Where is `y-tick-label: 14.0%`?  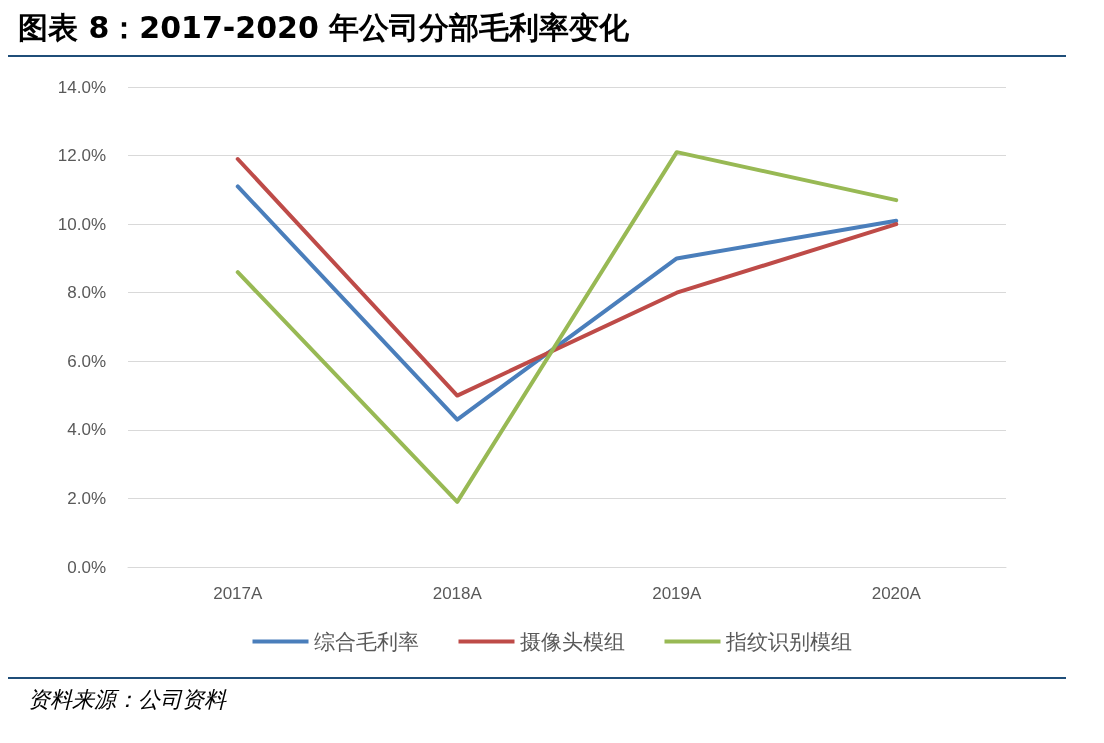
y-tick-label: 14.0% is located at coordinates (81, 87).